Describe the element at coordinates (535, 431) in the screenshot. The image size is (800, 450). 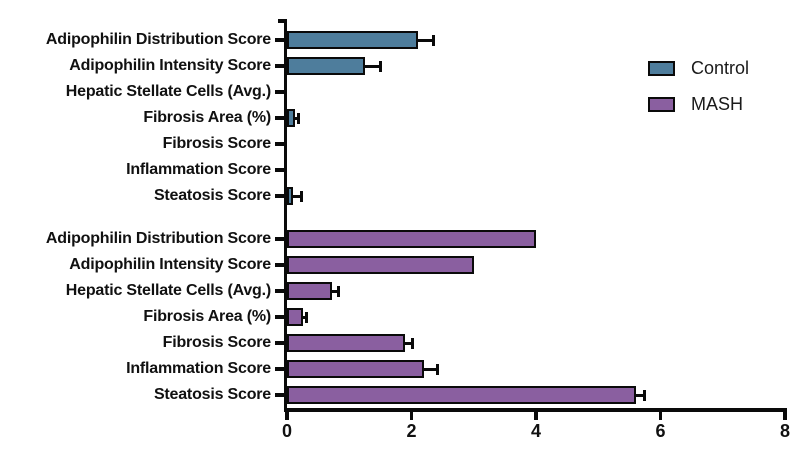
I see `x-tick-label: 4` at that location.